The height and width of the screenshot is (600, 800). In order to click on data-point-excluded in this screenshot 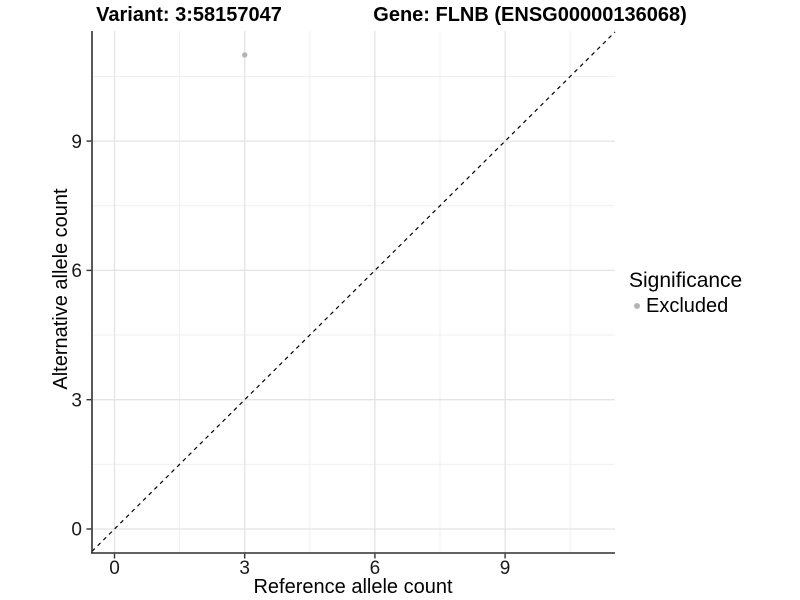, I will do `click(245, 55)`.